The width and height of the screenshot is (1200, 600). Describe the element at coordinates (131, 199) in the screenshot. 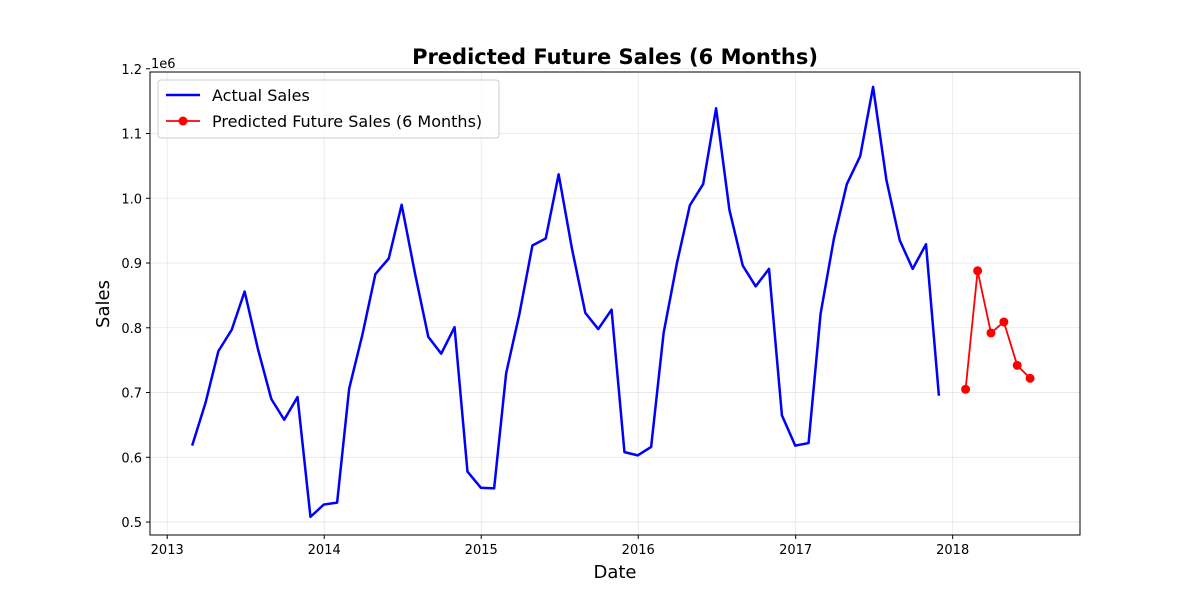

I see `y-tick-label: 1.0` at that location.